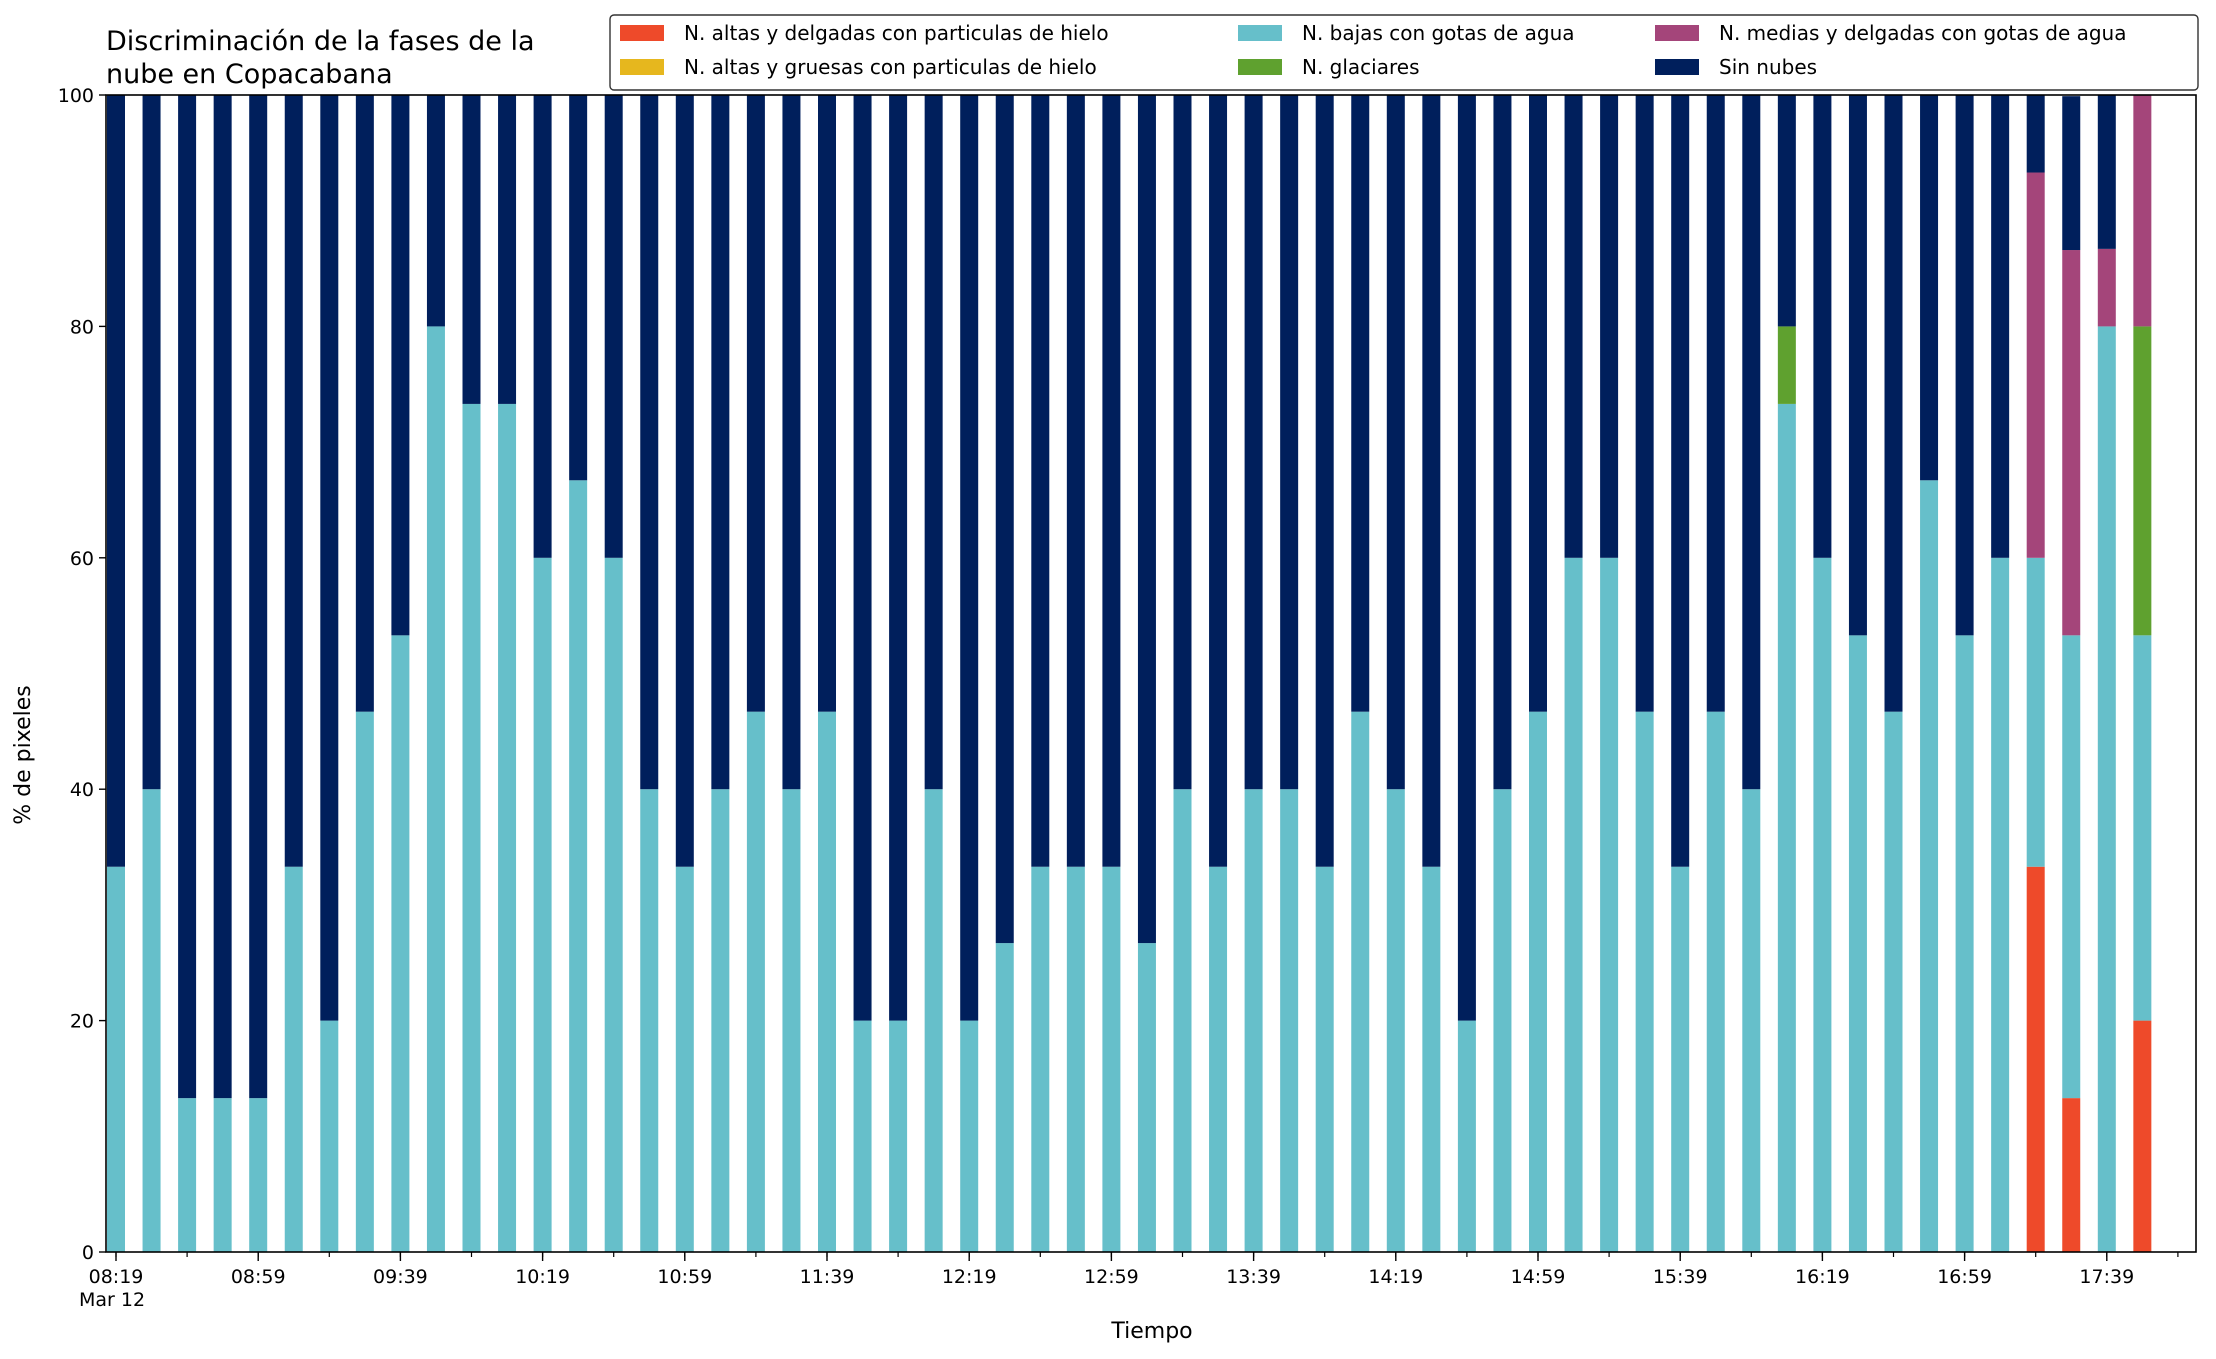 Image resolution: width=2216 pixels, height=1359 pixels. What do you see at coordinates (1751, 1020) in the screenshot?
I see `bar-segment-s2-c46` at bounding box center [1751, 1020].